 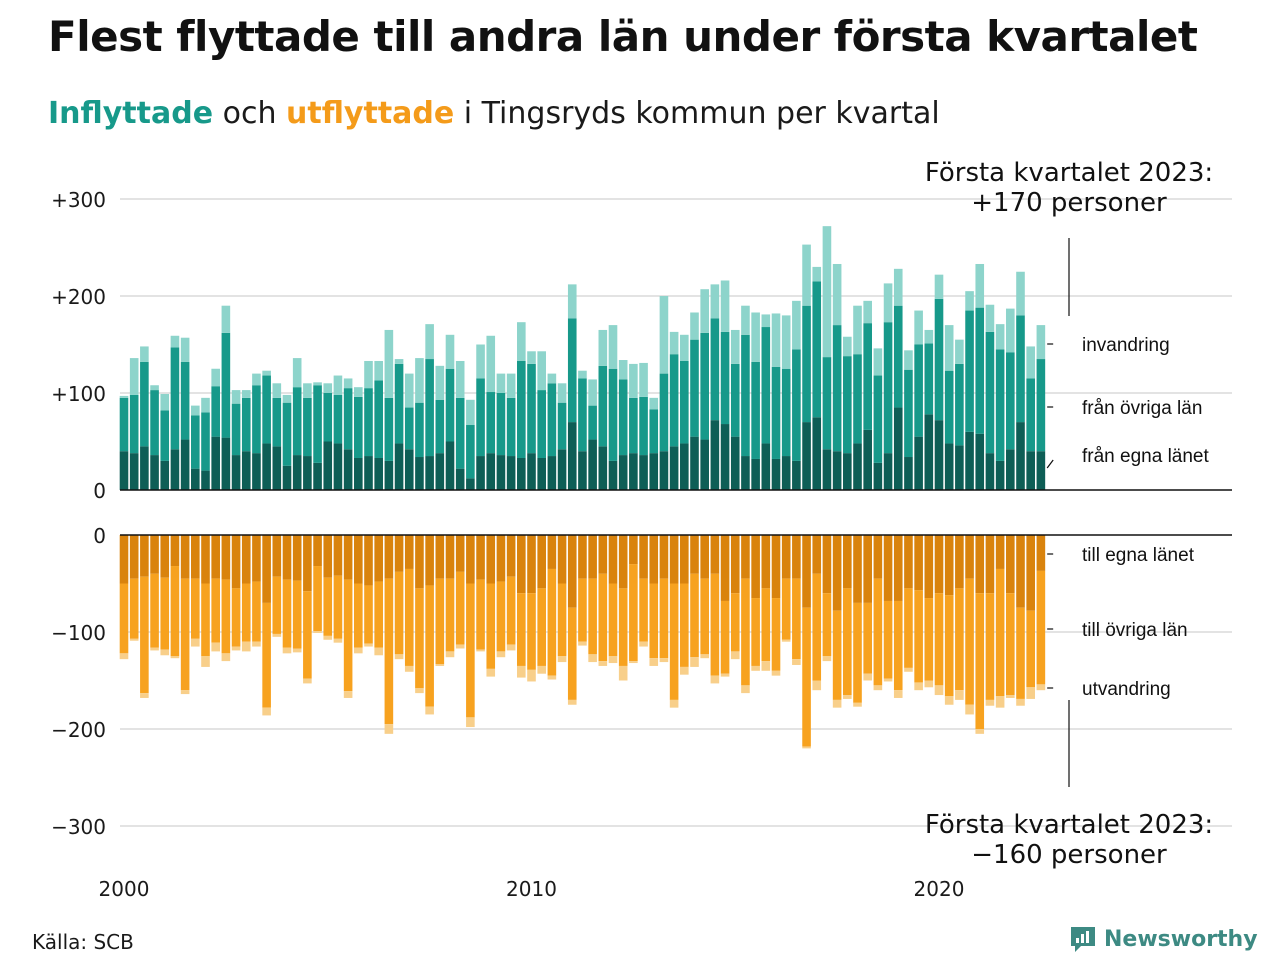 I want to click on legend-label-out: till övriga län, so click(x=1135, y=630).